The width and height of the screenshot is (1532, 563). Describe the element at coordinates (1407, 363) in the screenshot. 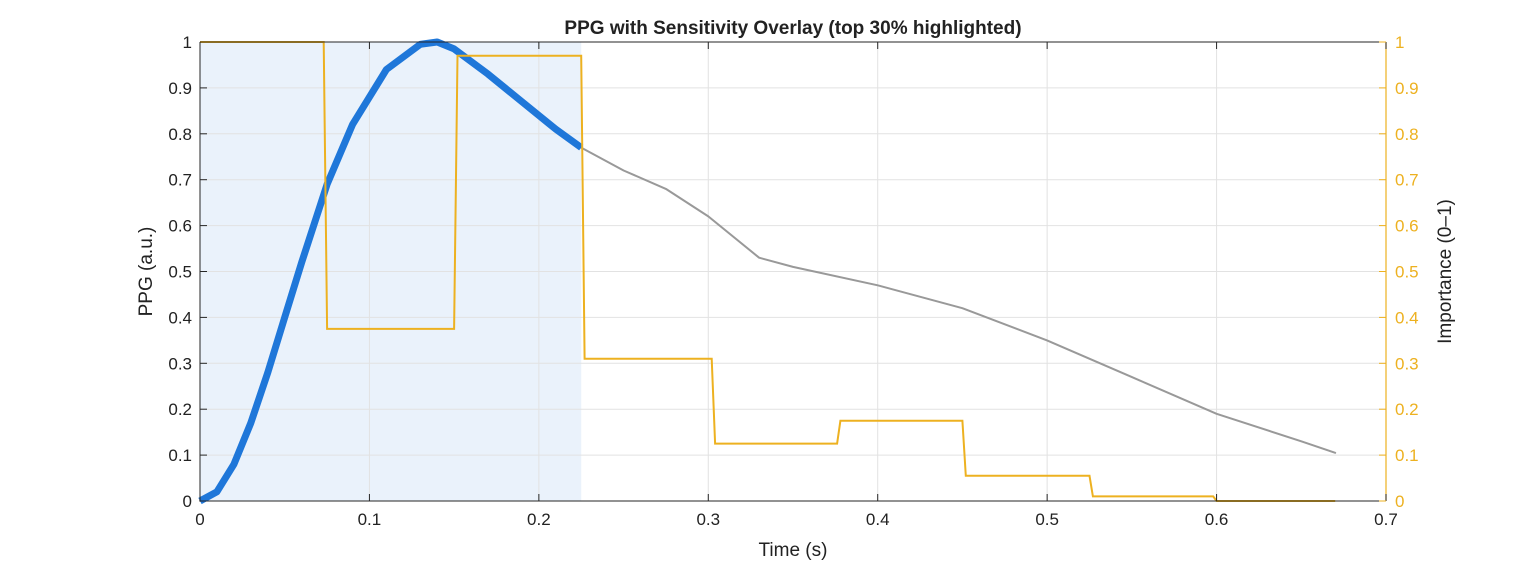

I see `y-right-tick-label: 0.3` at that location.